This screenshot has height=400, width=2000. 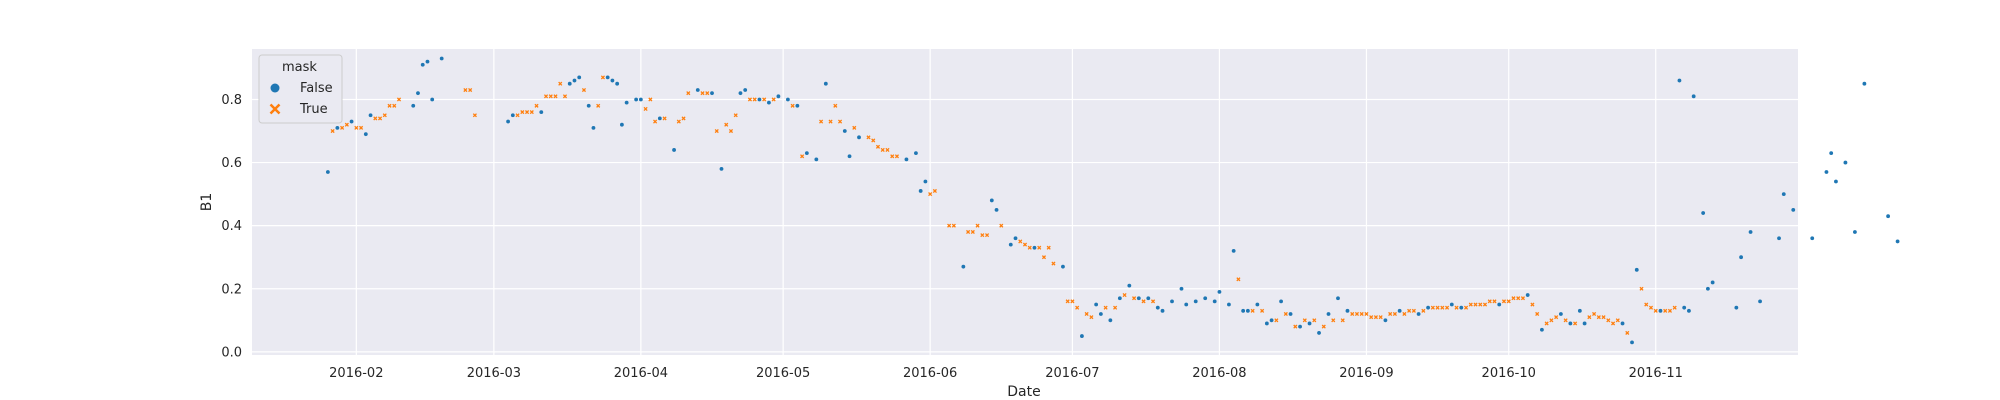 What do you see at coordinates (231, 100) in the screenshot?
I see `y-tick-label: 0.8` at bounding box center [231, 100].